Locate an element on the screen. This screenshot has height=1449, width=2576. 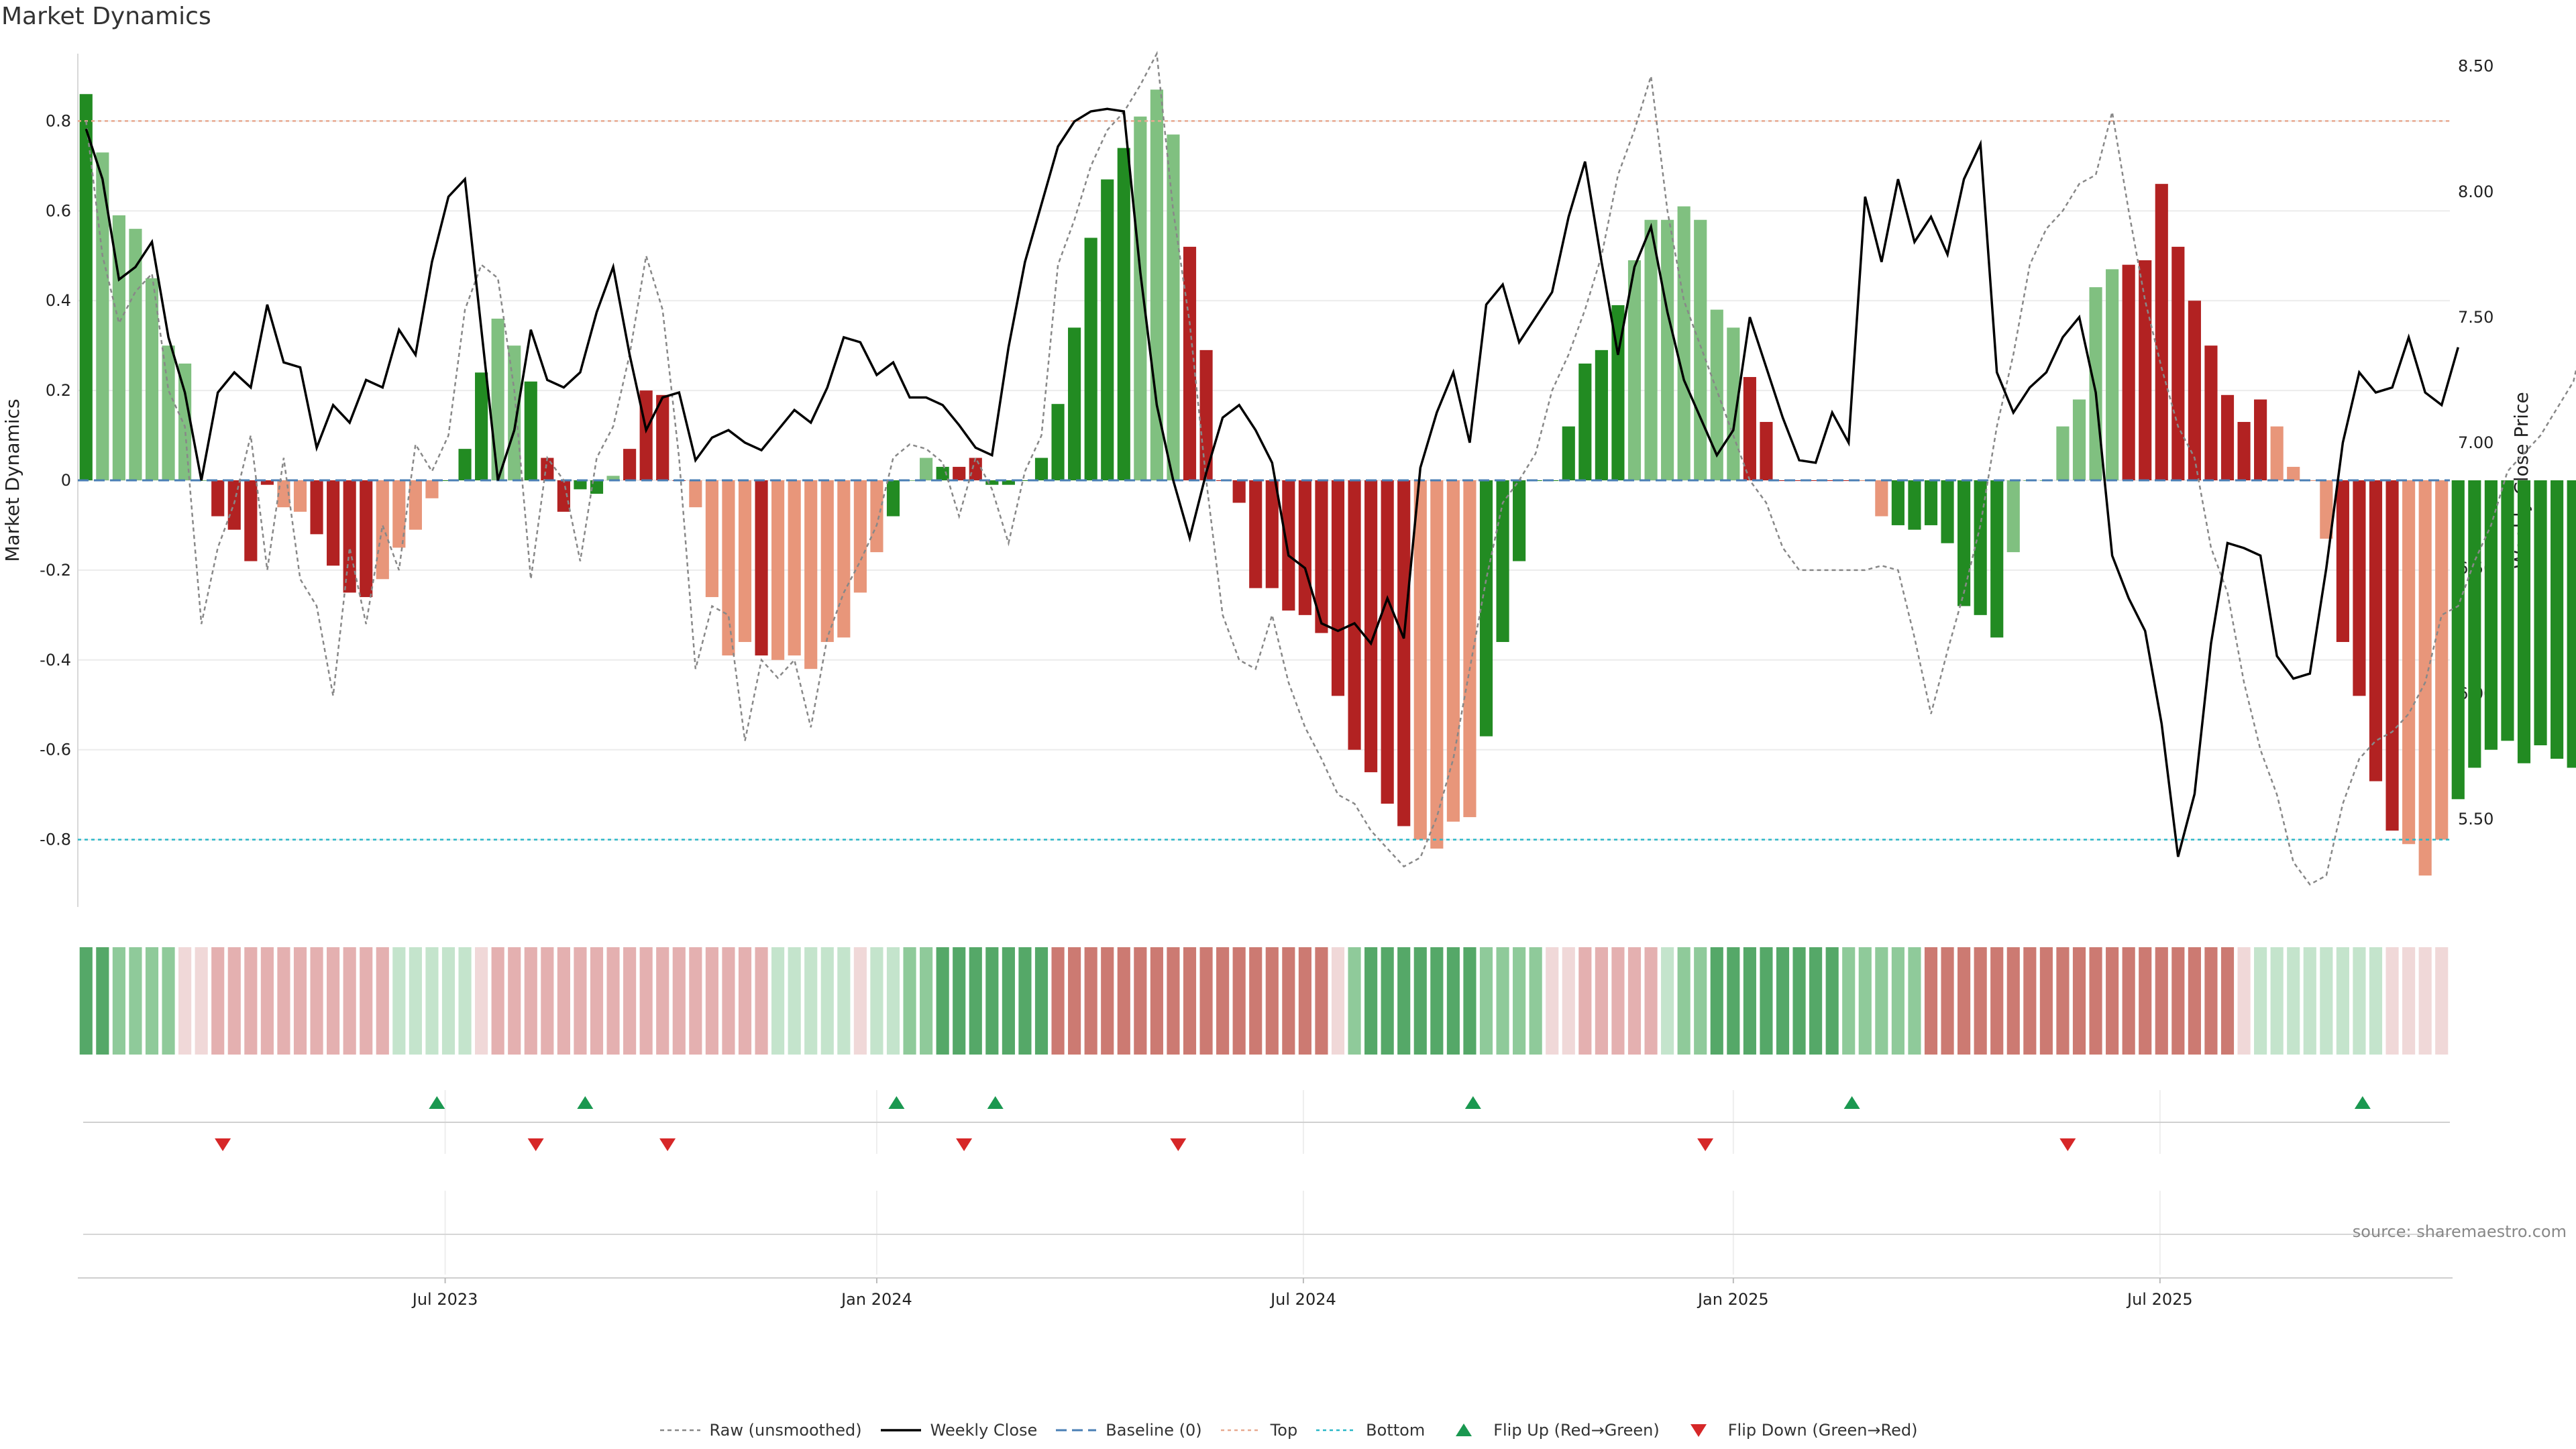
legend-swatch-close is located at coordinates (900, 1430).